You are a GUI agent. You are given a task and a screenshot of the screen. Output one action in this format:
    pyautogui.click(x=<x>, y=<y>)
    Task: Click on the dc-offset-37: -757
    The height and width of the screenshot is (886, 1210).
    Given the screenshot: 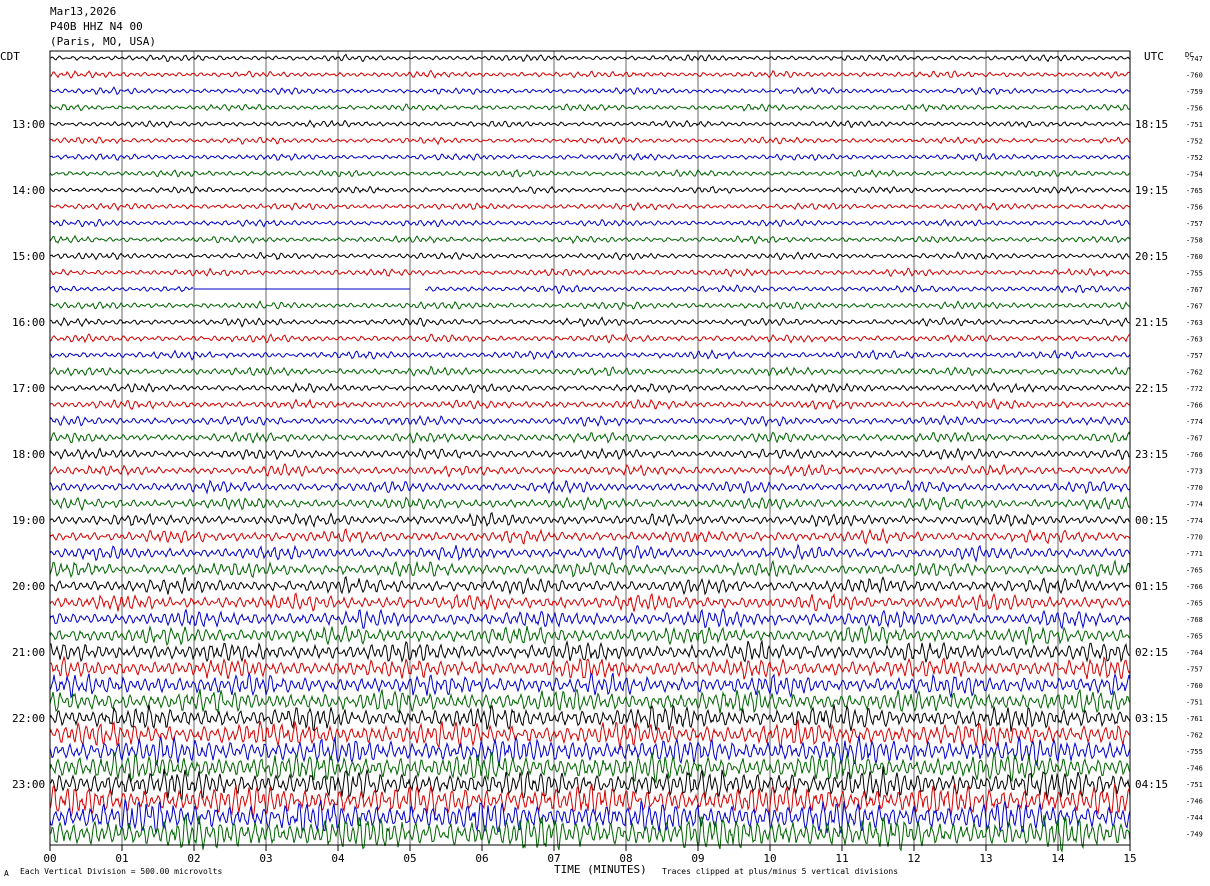 What is the action you would take?
    pyautogui.click(x=1194, y=670)
    